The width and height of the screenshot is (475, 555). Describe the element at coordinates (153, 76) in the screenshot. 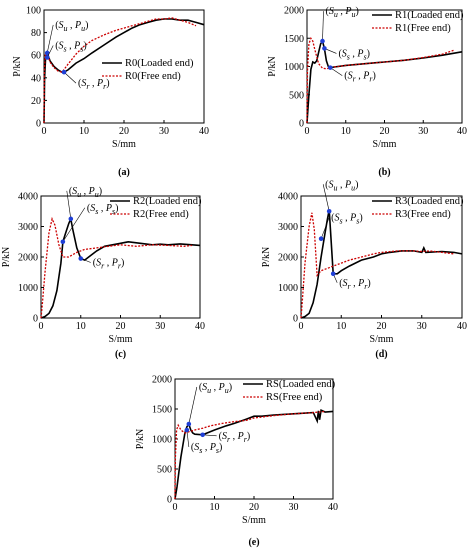

I see `legend-label: R0(Free end)` at that location.